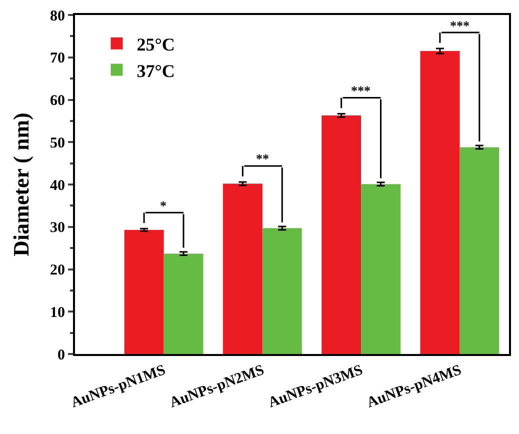 The image size is (519, 434). Describe the element at coordinates (57, 312) in the screenshot. I see `y-tick-label: 10` at that location.